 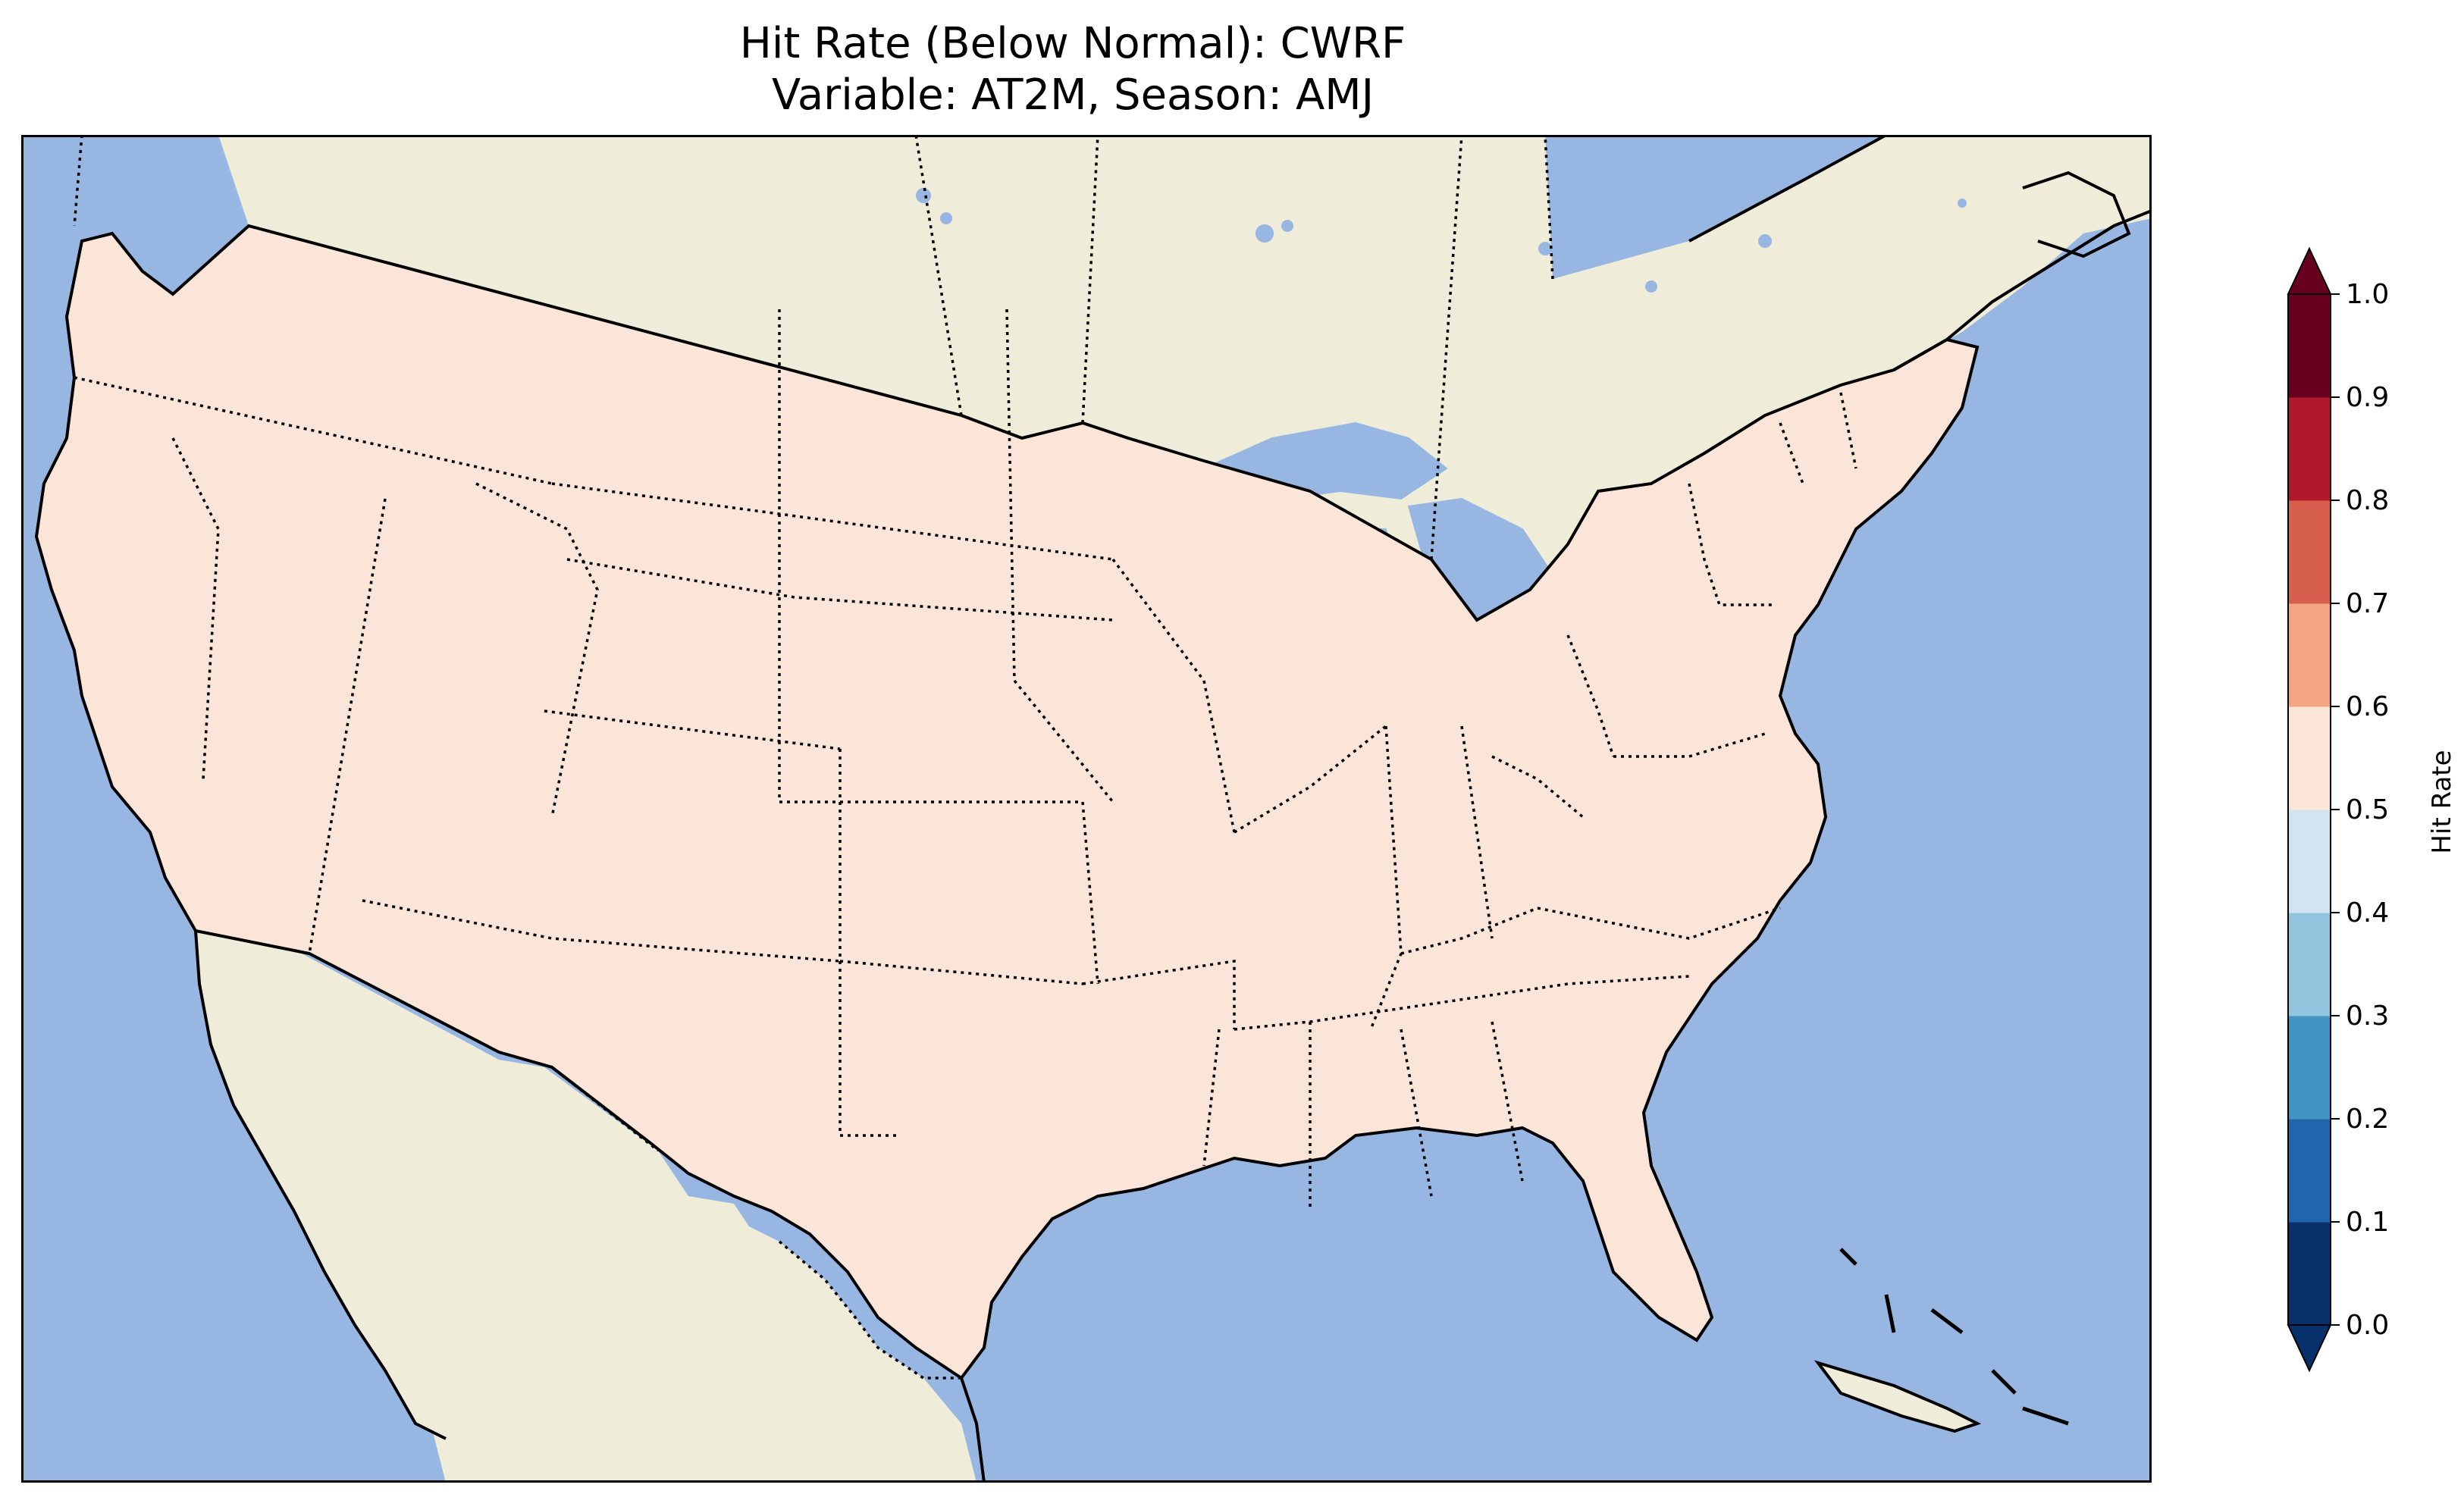 What do you see at coordinates (2367, 913) in the screenshot?
I see `colorbar-tick-label: 0.4` at bounding box center [2367, 913].